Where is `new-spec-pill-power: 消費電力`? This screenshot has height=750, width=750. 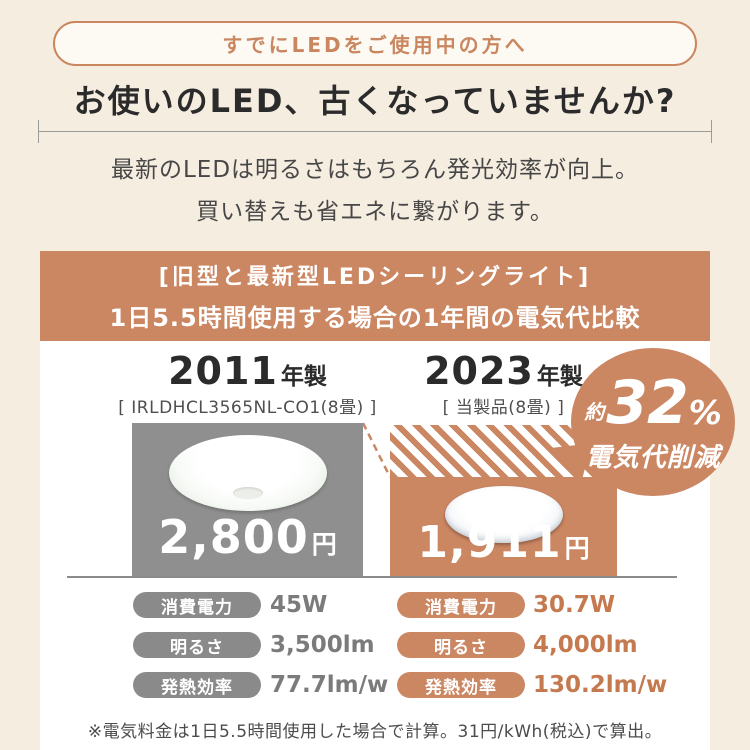 new-spec-pill-power: 消費電力 is located at coordinates (461, 605).